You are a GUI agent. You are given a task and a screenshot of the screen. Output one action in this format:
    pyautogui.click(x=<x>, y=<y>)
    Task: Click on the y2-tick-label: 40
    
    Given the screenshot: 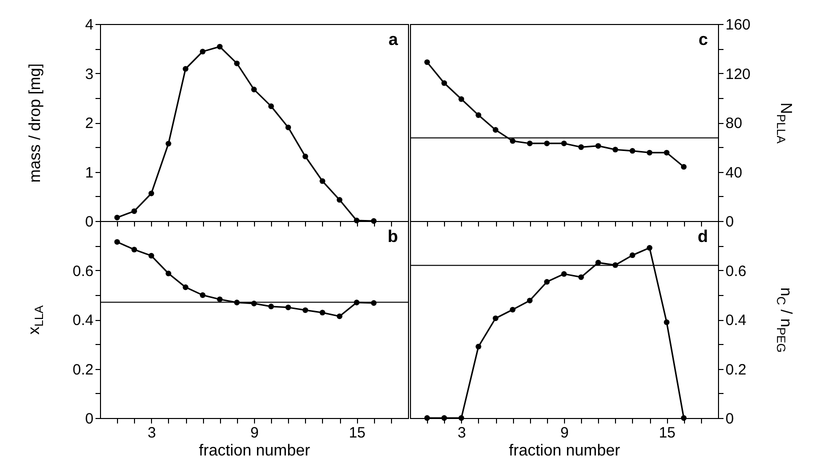 What is the action you would take?
    pyautogui.click(x=734, y=173)
    